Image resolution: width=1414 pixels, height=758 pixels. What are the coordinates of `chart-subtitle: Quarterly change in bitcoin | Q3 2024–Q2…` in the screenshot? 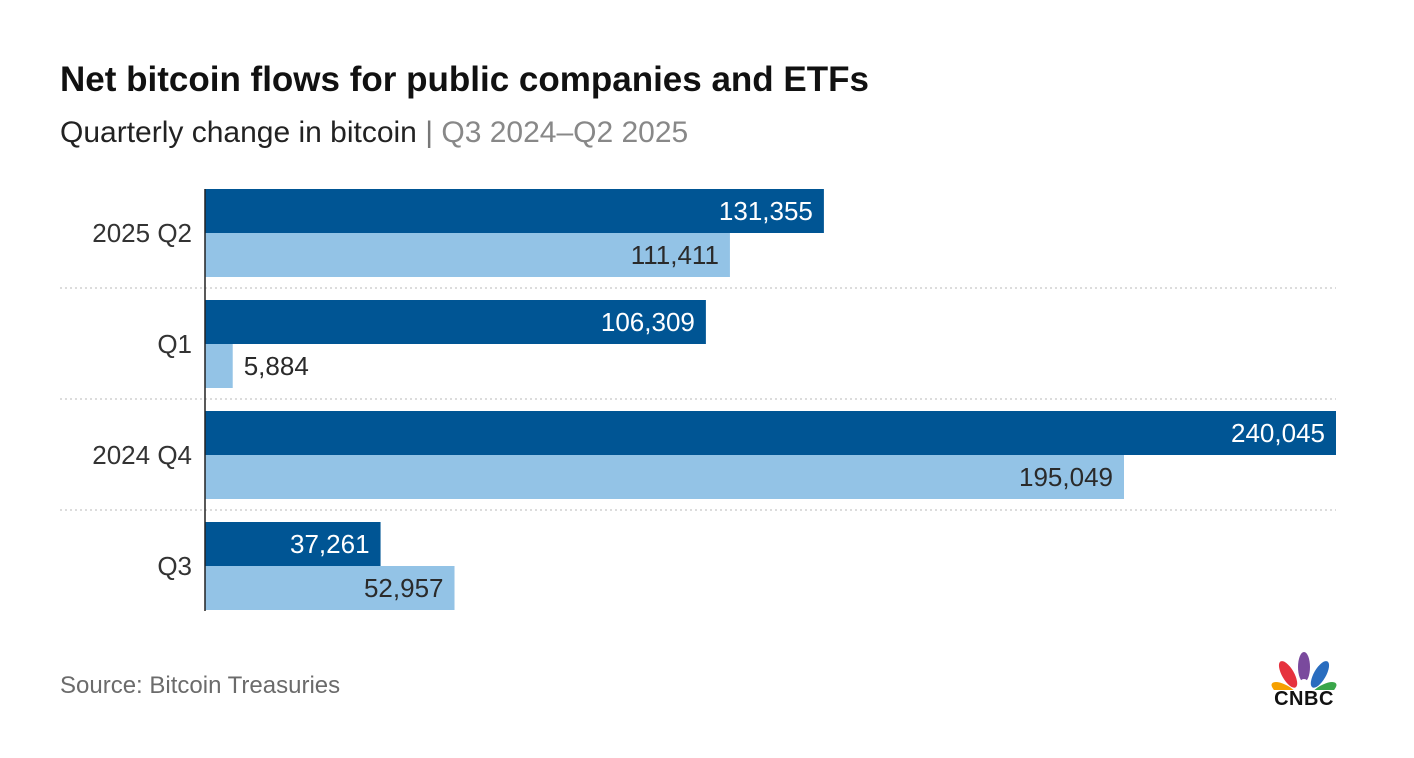 It's located at (374, 133).